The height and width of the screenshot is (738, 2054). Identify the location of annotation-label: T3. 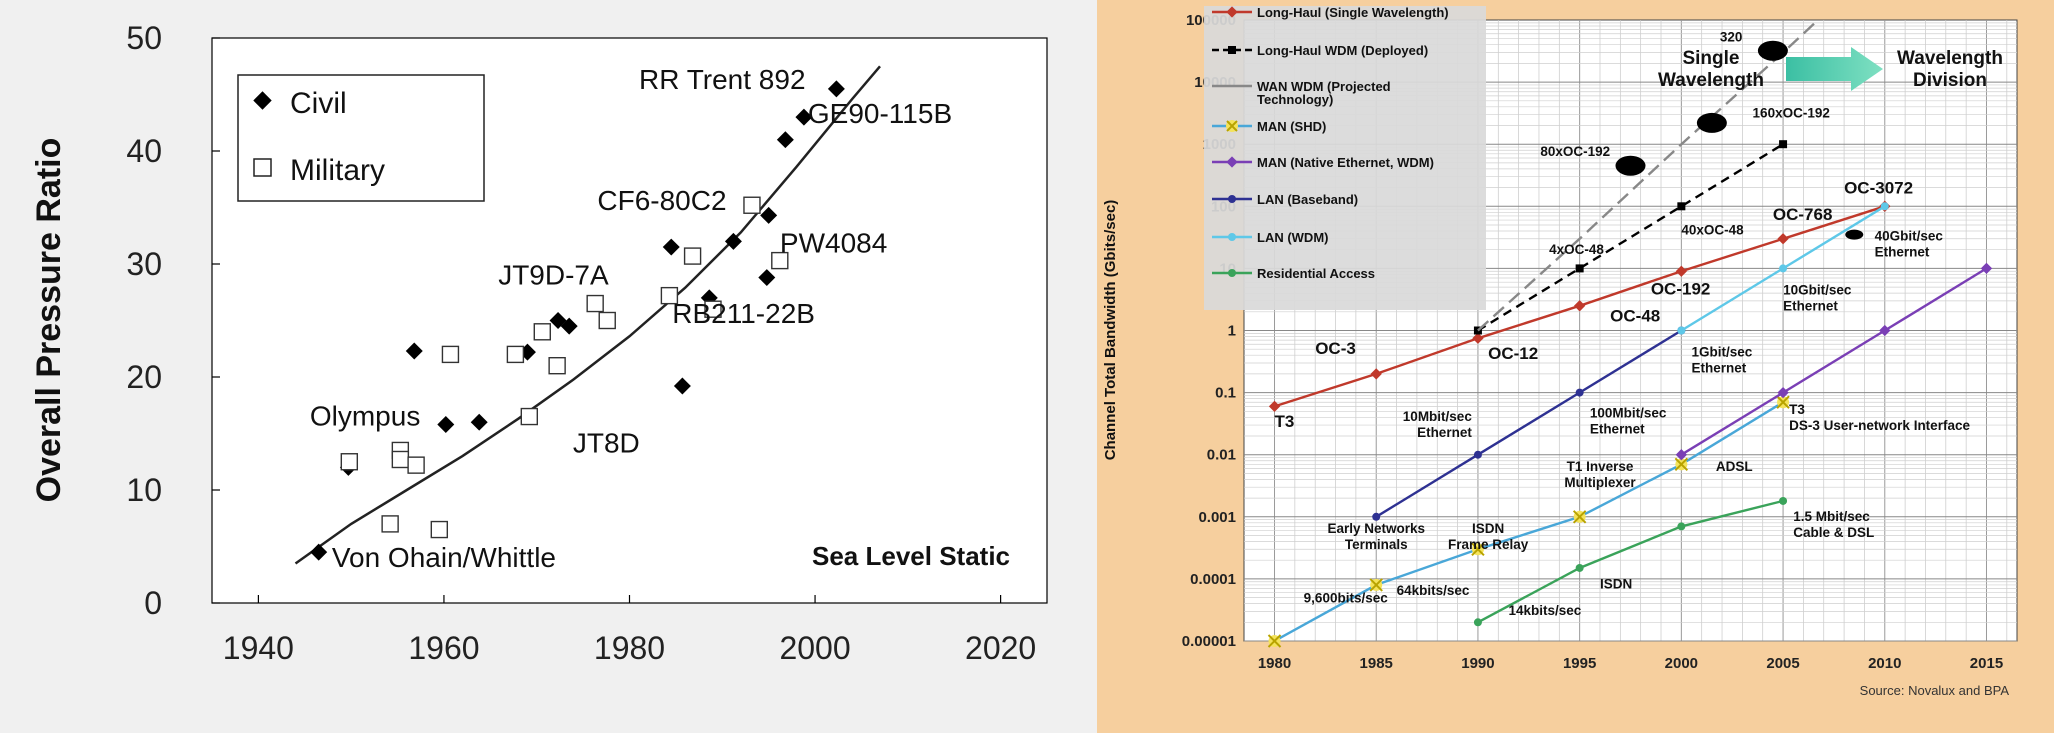
(1285, 421).